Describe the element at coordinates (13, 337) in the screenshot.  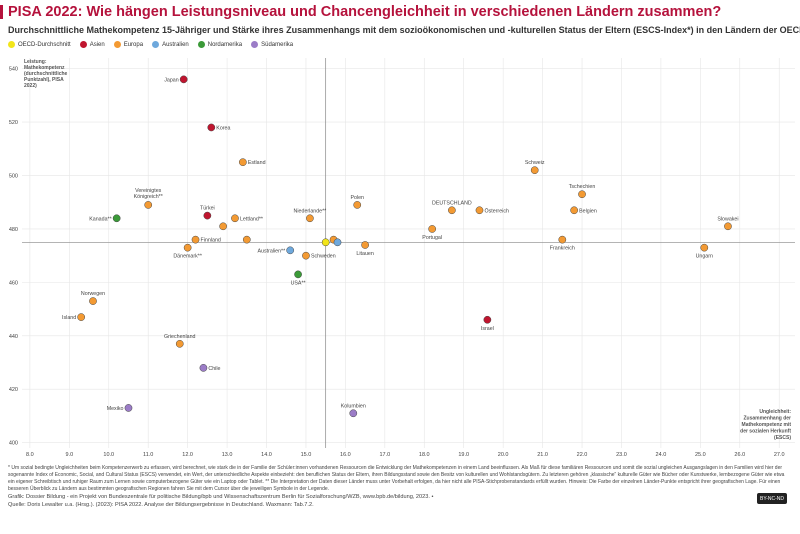
I see `y-tick-label: 440` at that location.